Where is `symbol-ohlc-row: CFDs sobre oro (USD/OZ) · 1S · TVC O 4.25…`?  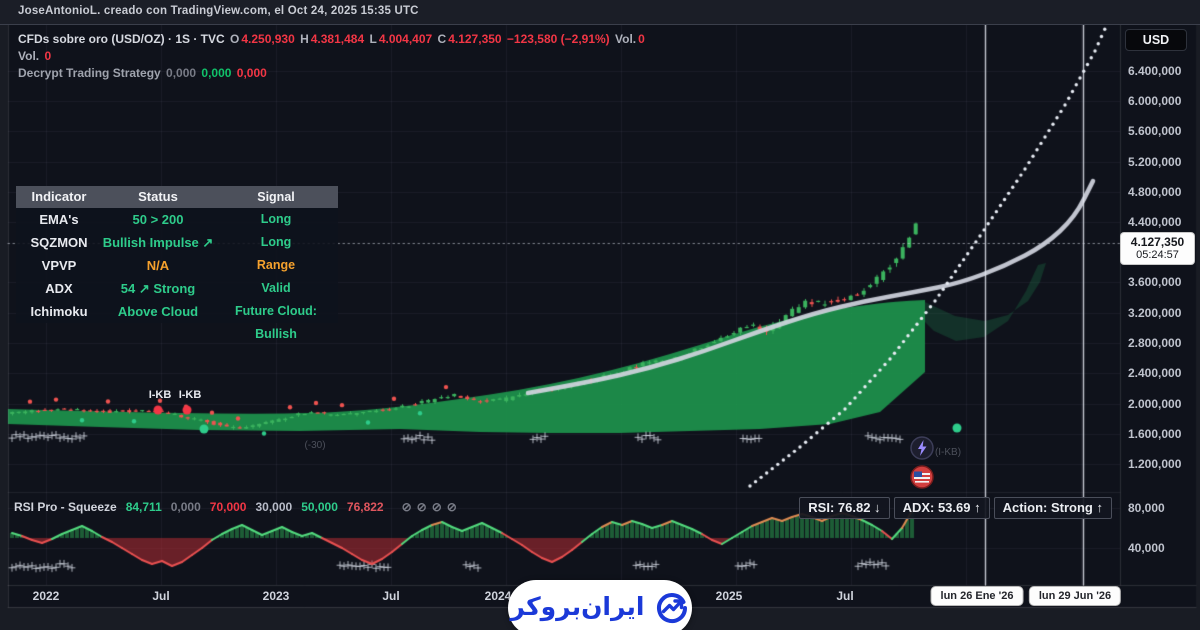 symbol-ohlc-row: CFDs sobre oro (USD/OZ) · 1S · TVC O 4.25… is located at coordinates (332, 39).